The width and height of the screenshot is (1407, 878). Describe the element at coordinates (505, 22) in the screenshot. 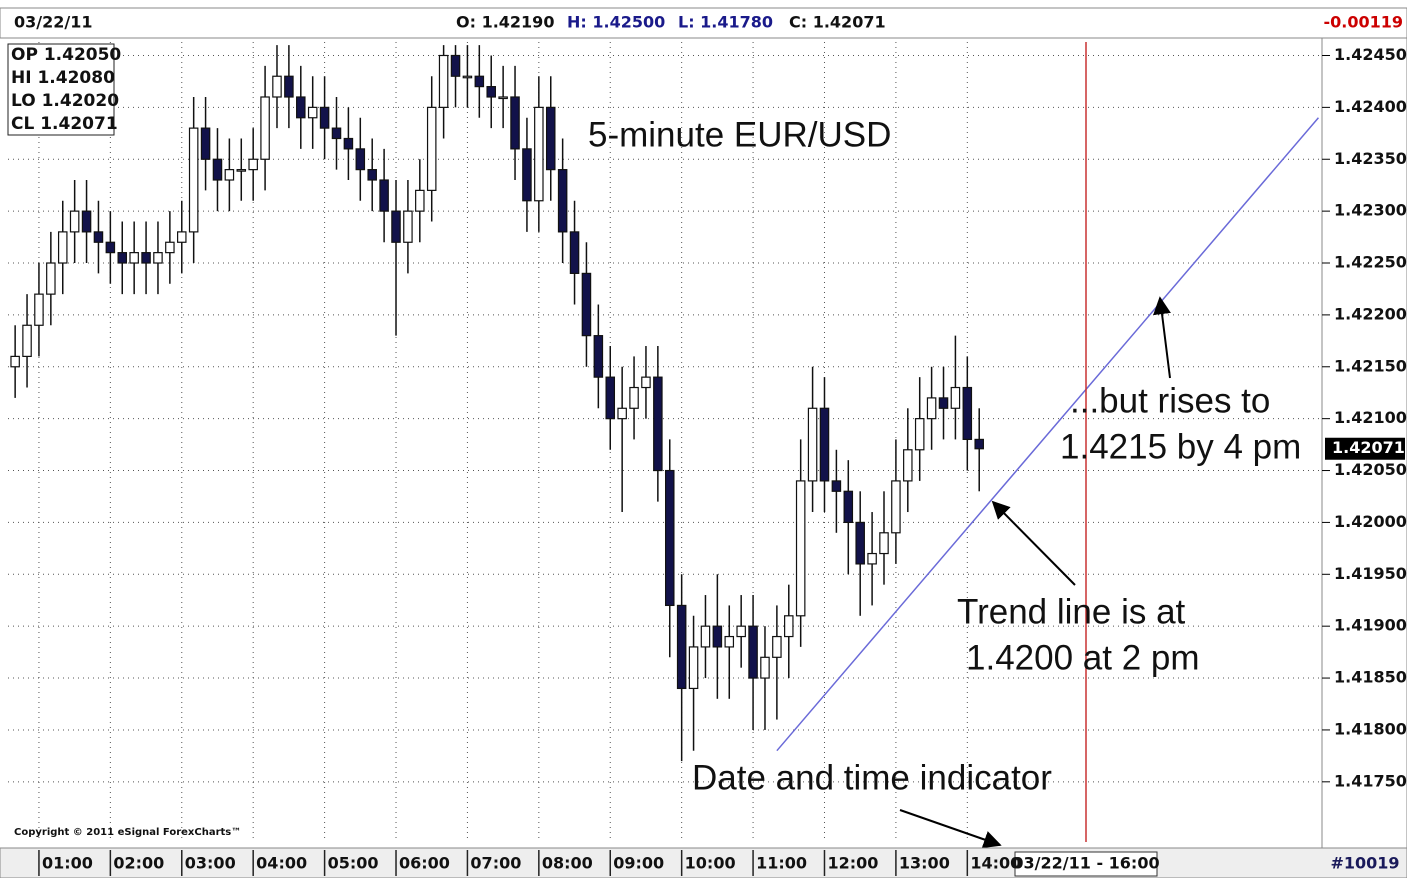

I see `ohlc-open: O: 1.42190` at that location.